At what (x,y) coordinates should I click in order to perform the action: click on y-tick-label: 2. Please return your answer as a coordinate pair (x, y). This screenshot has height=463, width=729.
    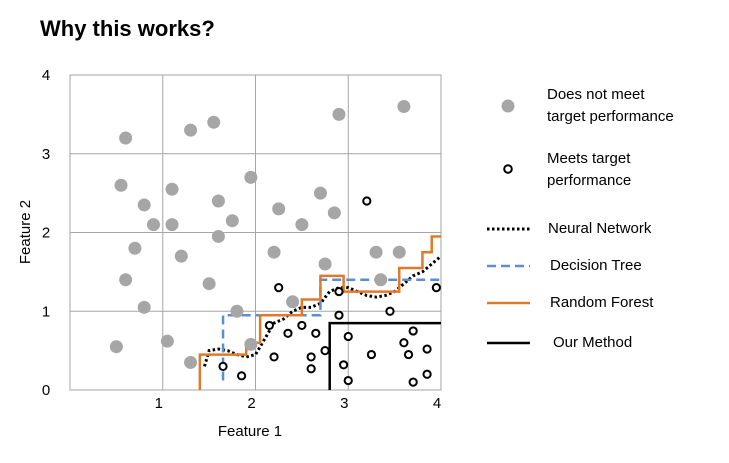
    Looking at the image, I should click on (46, 233).